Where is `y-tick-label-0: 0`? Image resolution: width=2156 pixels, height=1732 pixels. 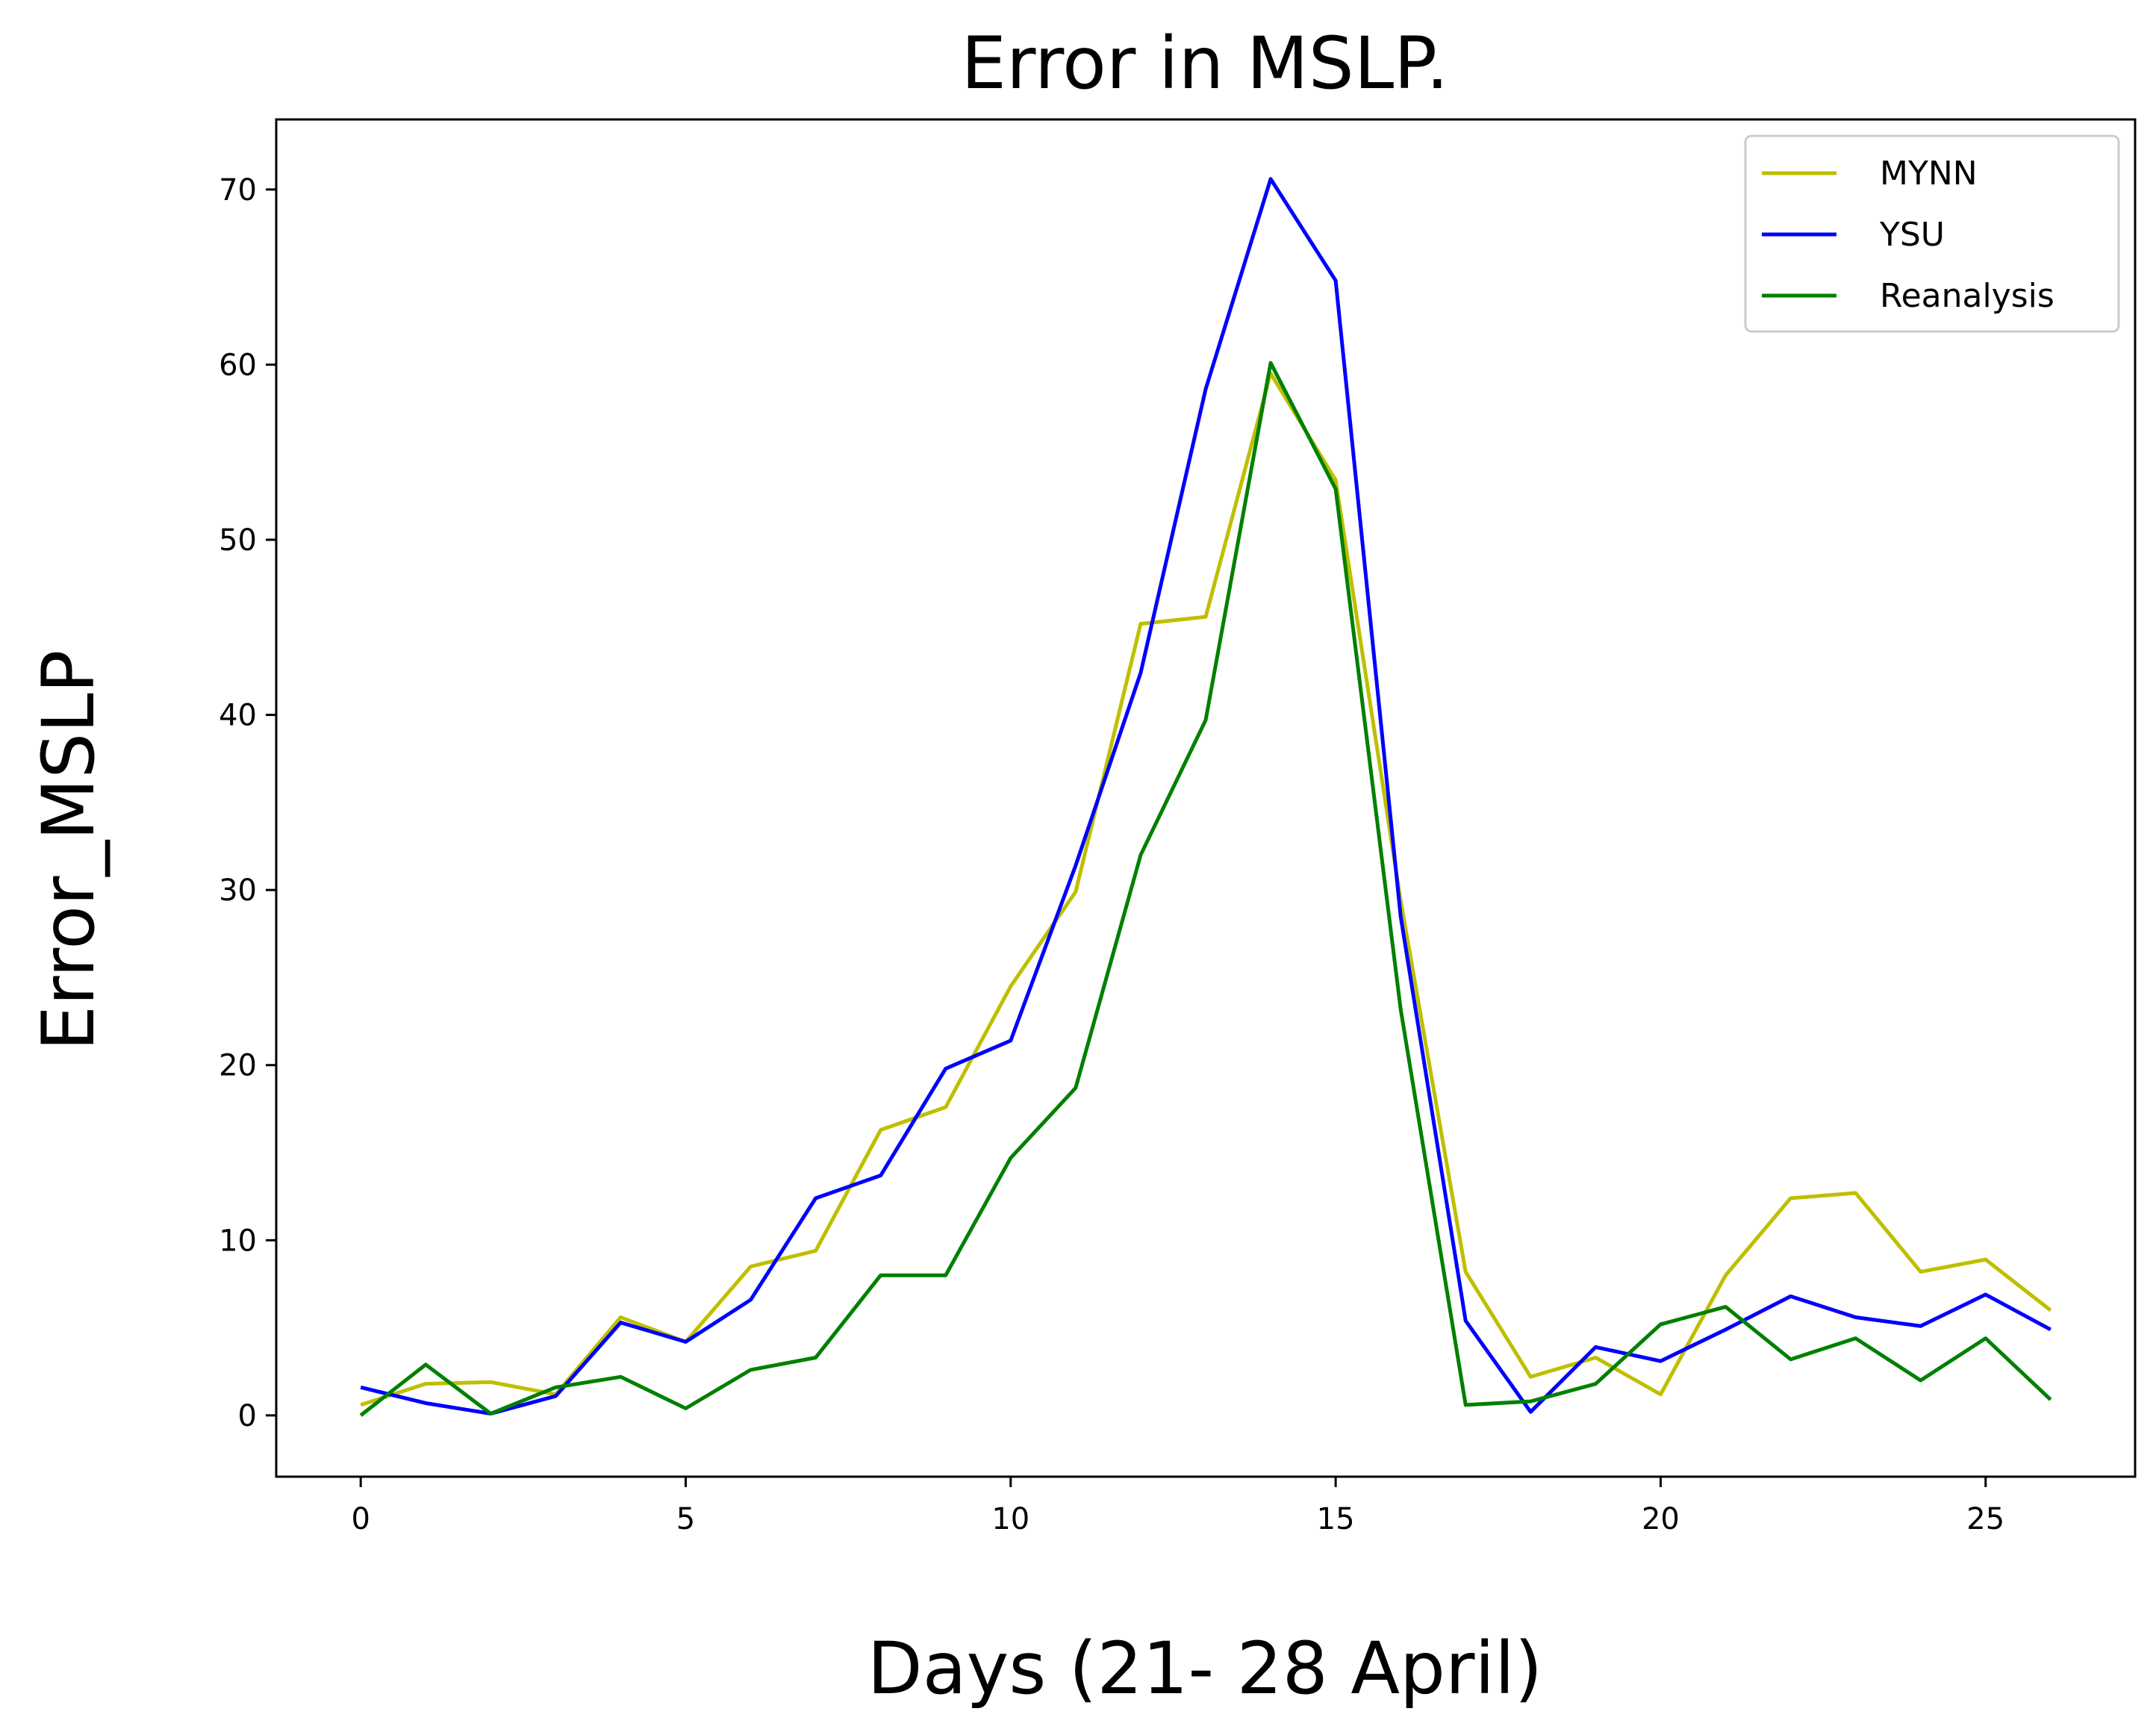
y-tick-label-0: 0 is located at coordinates (247, 1416).